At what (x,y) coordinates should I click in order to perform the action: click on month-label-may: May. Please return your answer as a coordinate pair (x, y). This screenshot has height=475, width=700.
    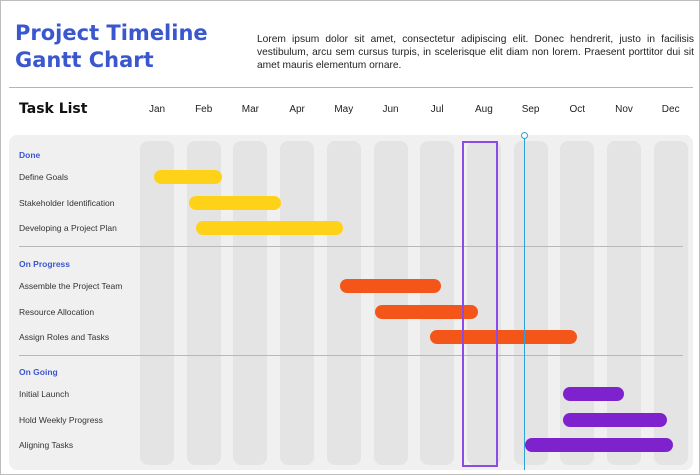
    Looking at the image, I should click on (344, 109).